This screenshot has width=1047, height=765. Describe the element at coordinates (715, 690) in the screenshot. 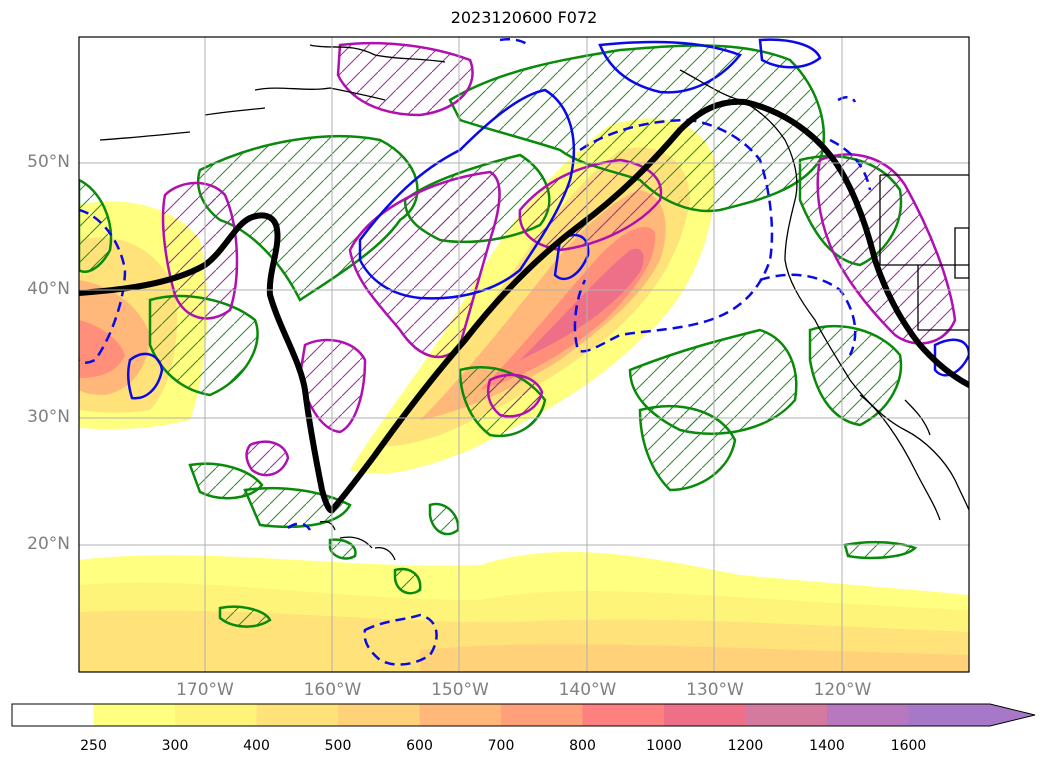

I see `lon-tick-label: 130°W` at that location.